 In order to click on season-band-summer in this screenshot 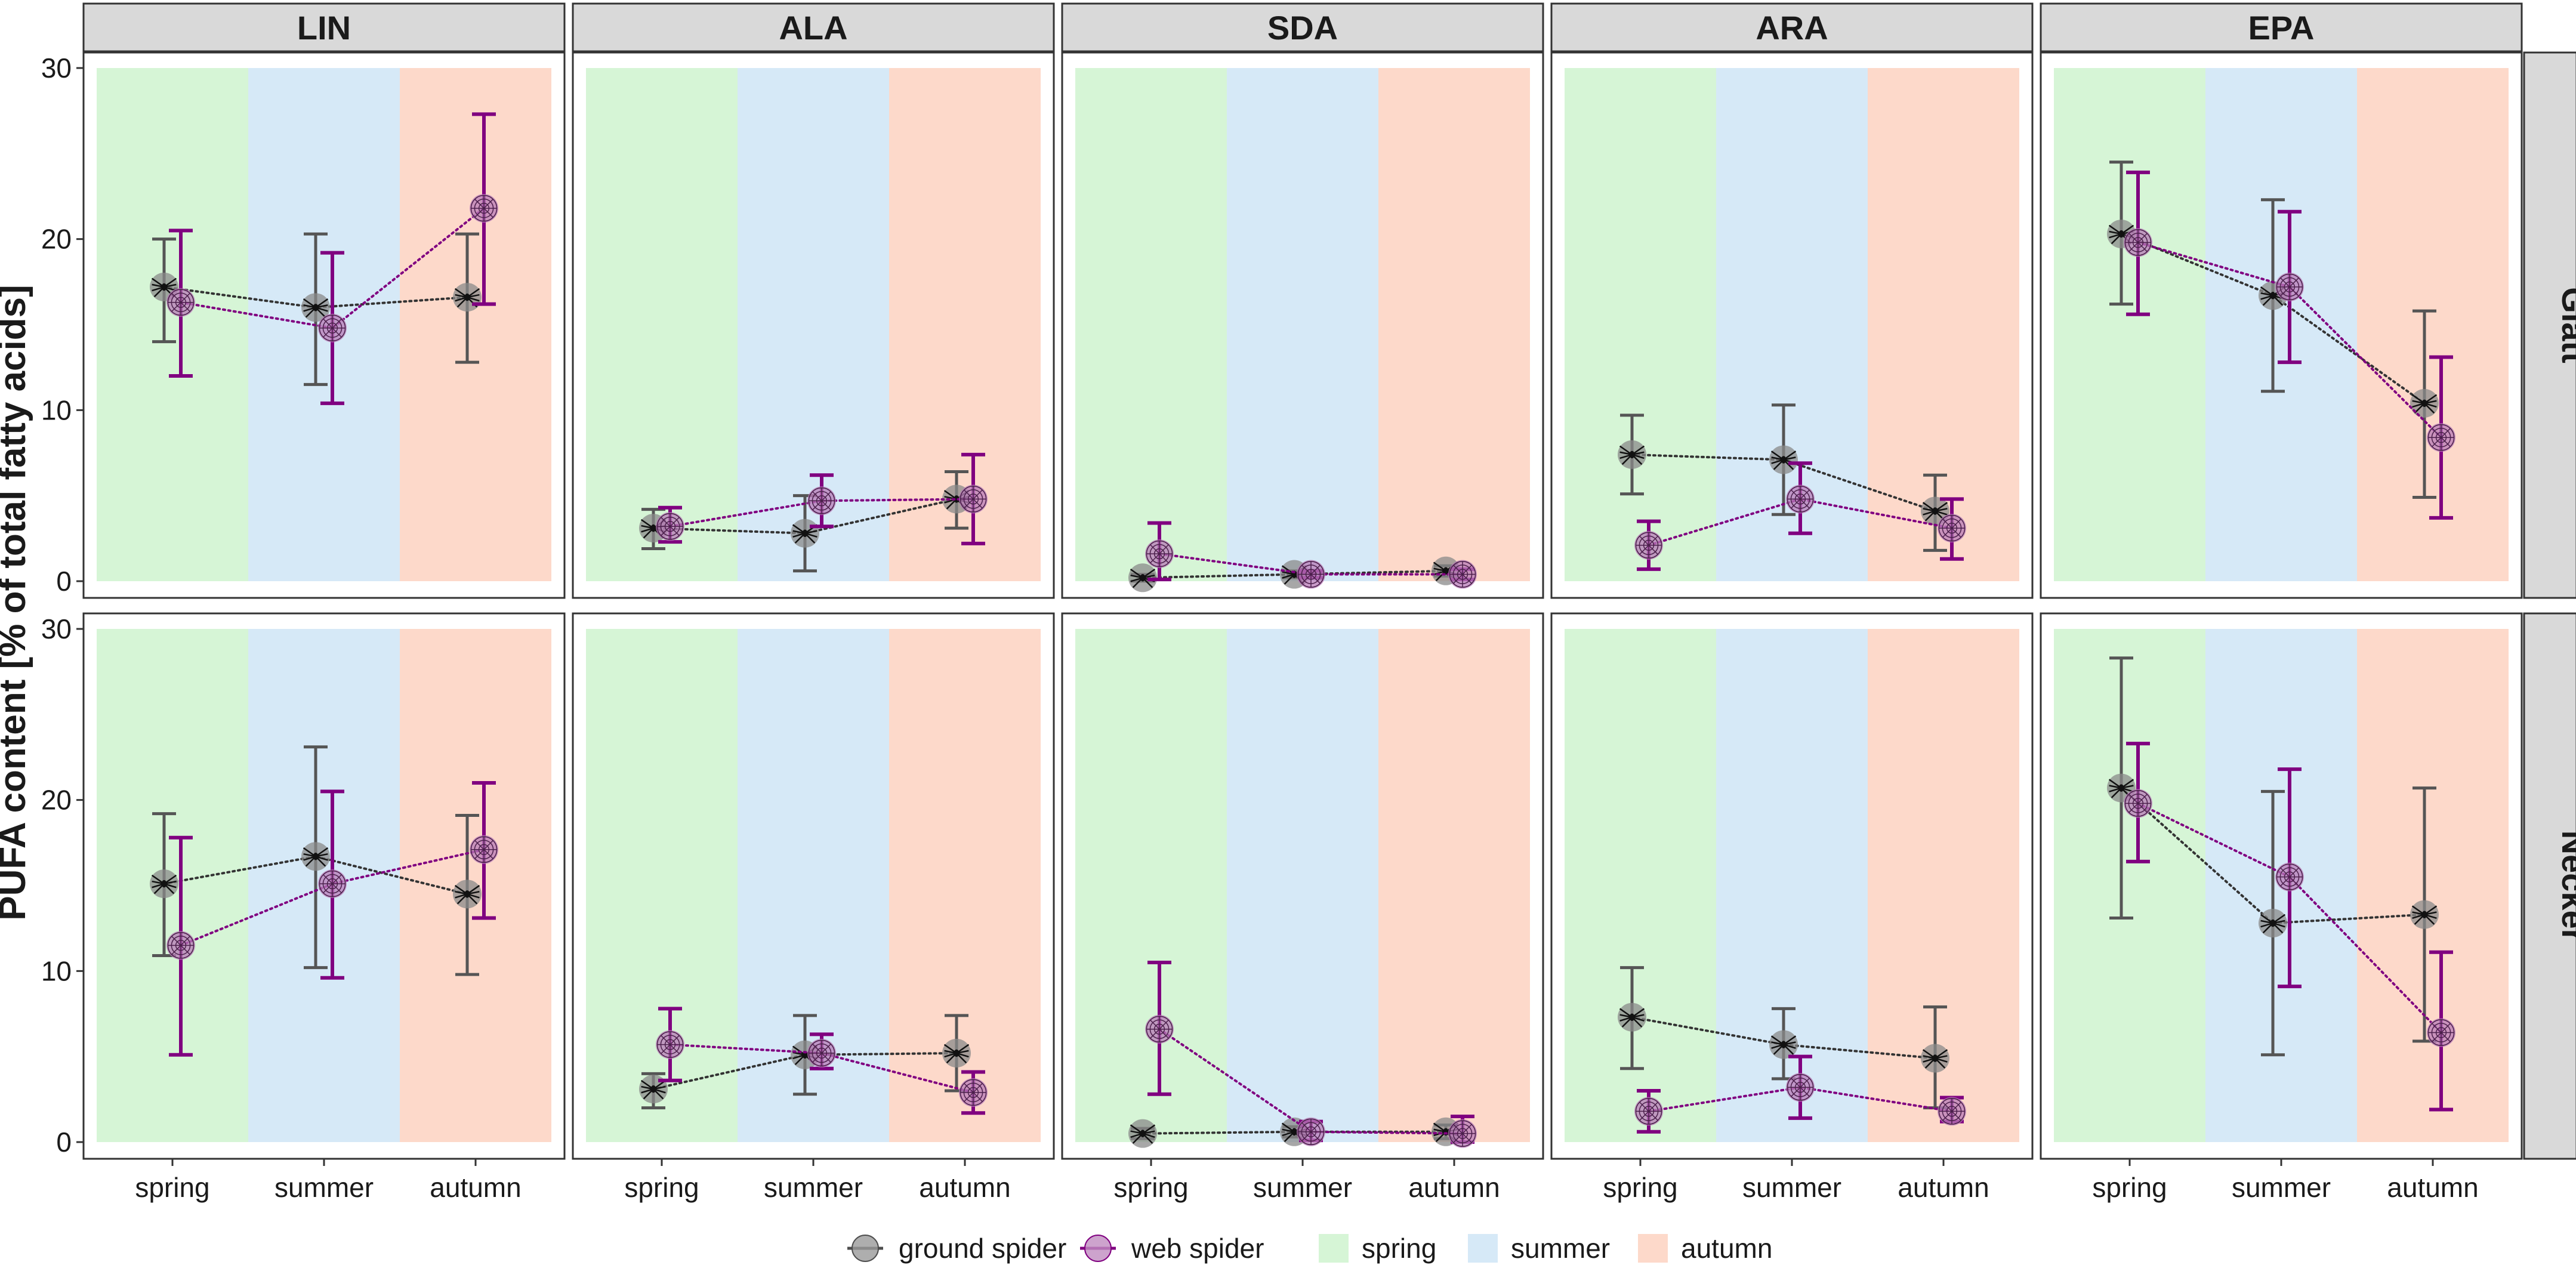, I will do `click(2281, 324)`.